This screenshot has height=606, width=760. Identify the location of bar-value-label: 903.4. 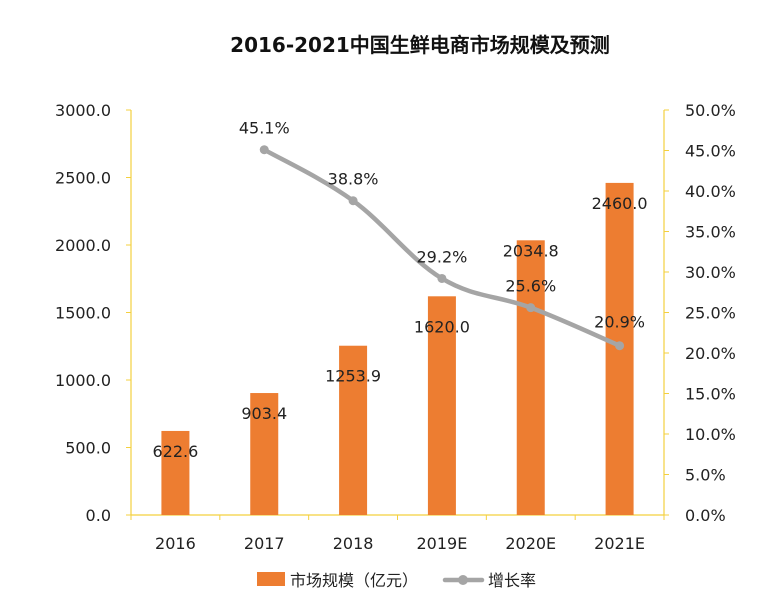
(264, 413).